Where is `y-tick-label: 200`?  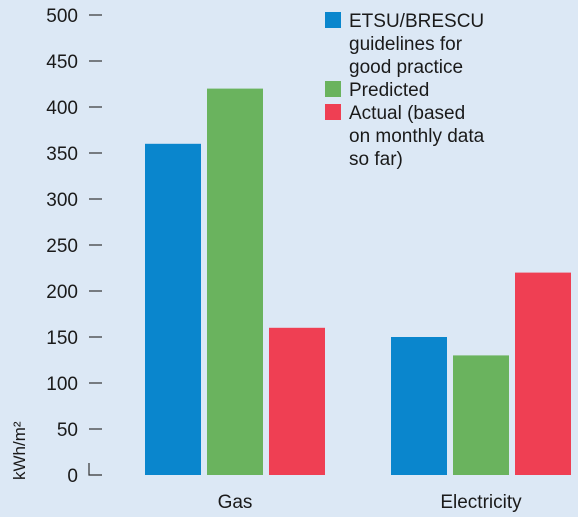 y-tick-label: 200 is located at coordinates (62, 292).